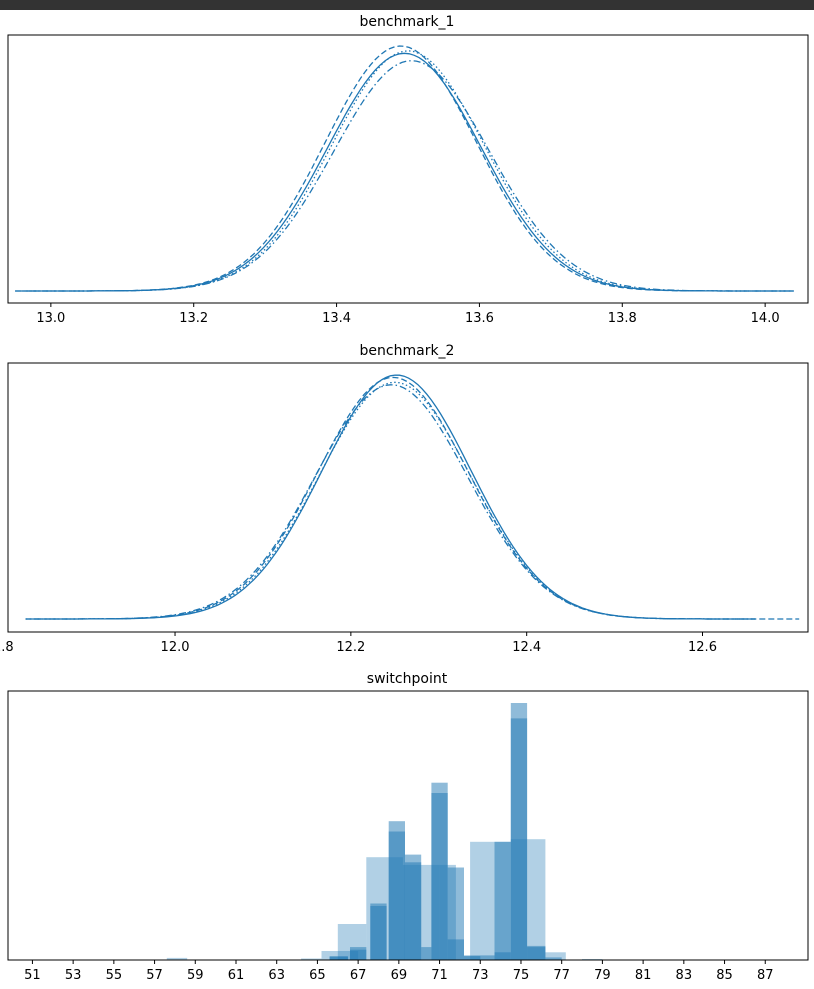 Image resolution: width=814 pixels, height=989 pixels. I want to click on x-tick-label: 11.8, so click(7, 647).